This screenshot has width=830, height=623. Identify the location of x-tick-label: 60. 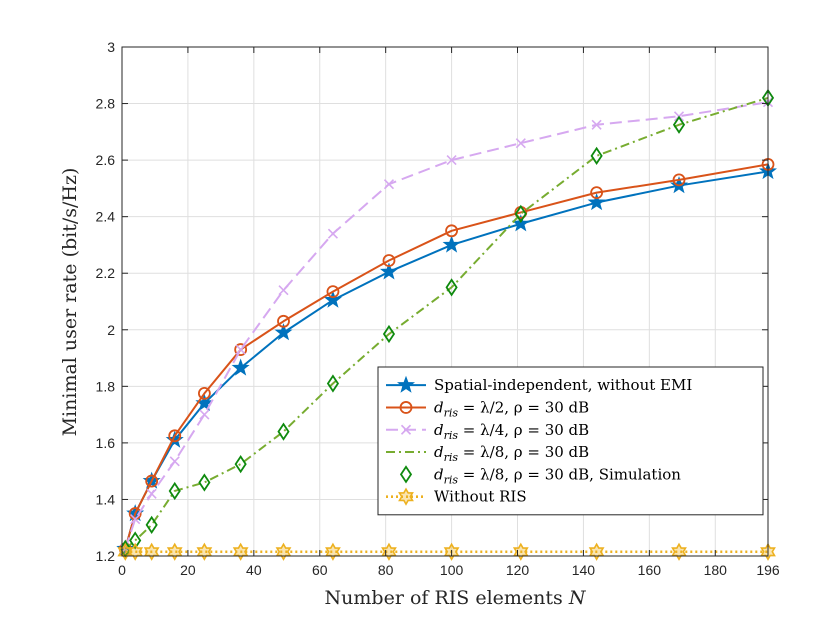
(320, 570).